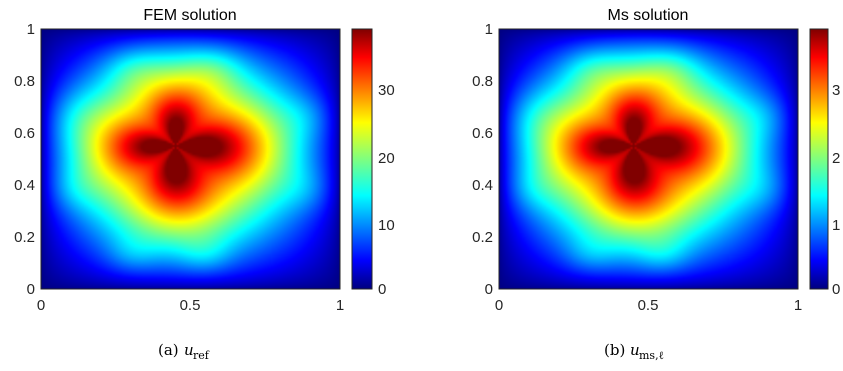 The height and width of the screenshot is (371, 843). I want to click on caption-label: (b), so click(614, 350).